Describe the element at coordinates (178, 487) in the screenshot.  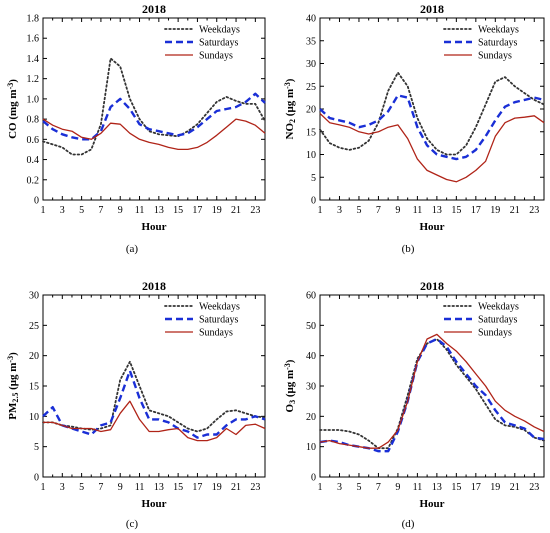
I see `x-tick-label: 15` at that location.